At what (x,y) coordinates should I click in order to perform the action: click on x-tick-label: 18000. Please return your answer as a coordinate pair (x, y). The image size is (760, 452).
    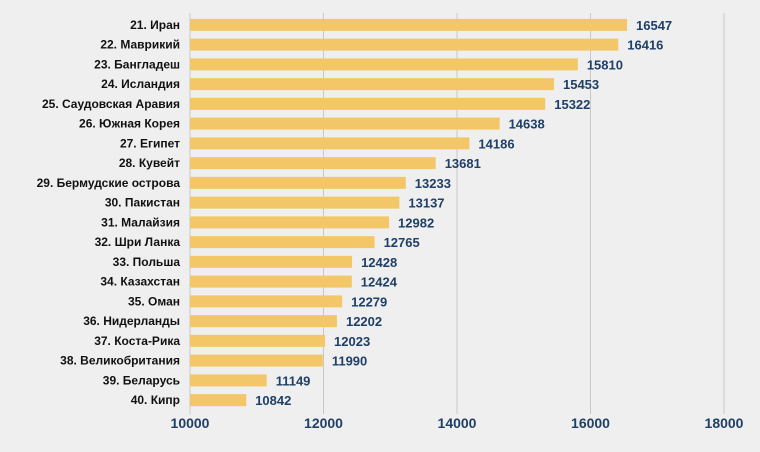
    Looking at the image, I should click on (724, 423).